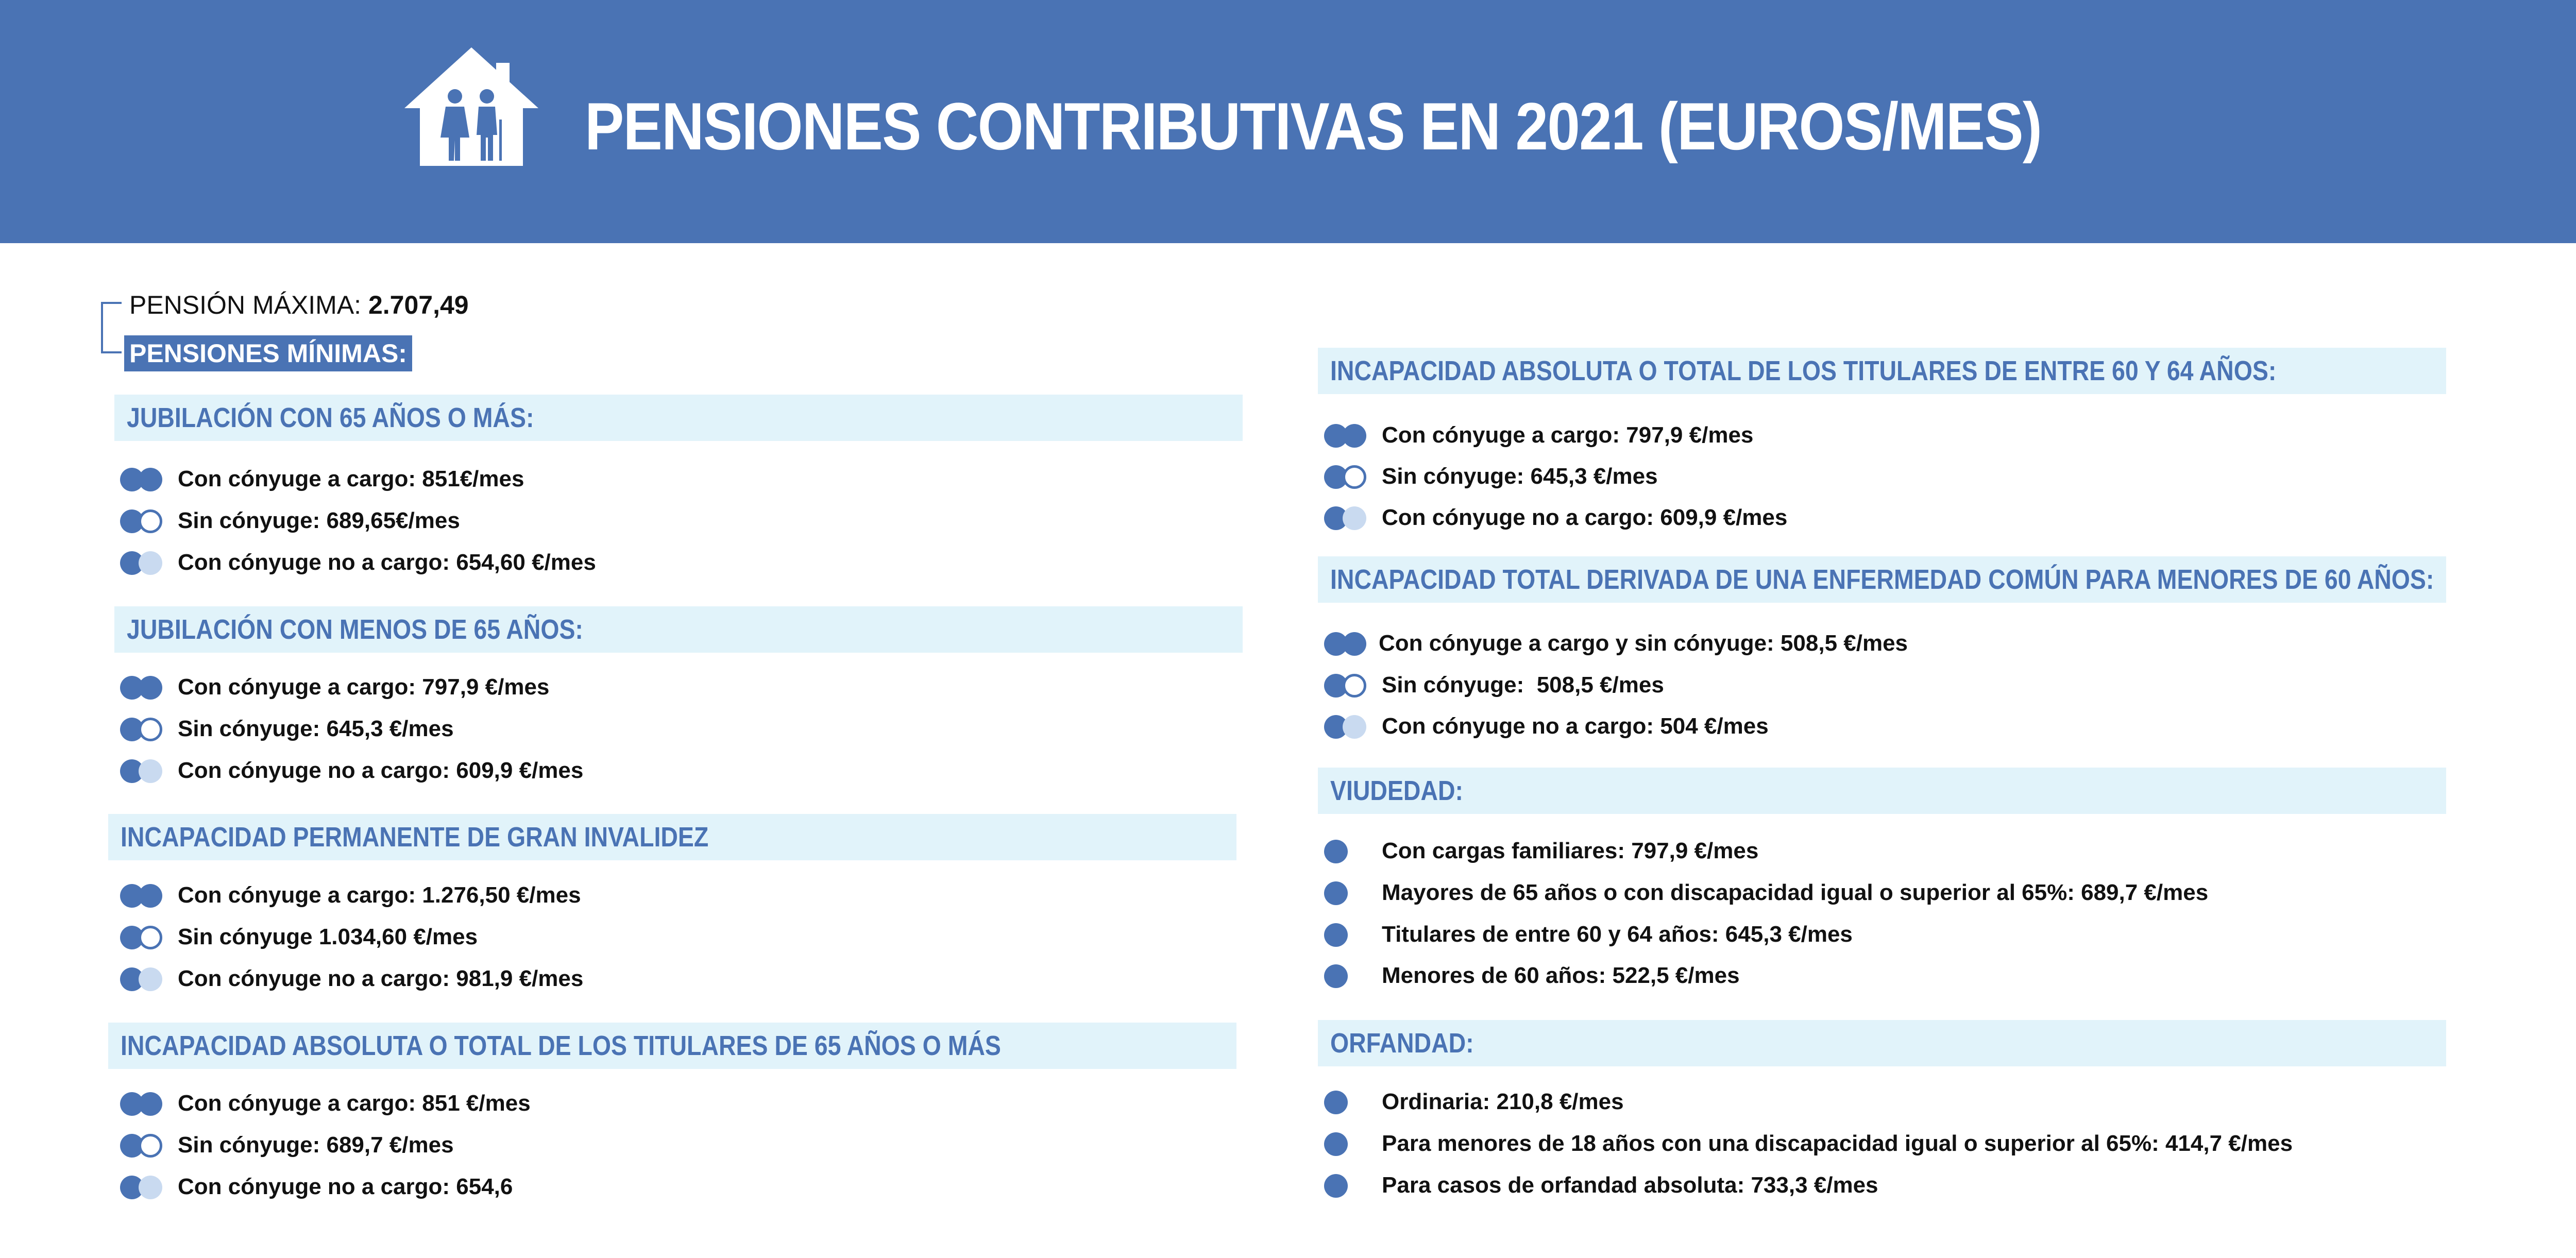 This screenshot has height=1258, width=2576. I want to click on section-header: JUBILACIÓN CON MENOS DE 65 AÑOS:, so click(678, 629).